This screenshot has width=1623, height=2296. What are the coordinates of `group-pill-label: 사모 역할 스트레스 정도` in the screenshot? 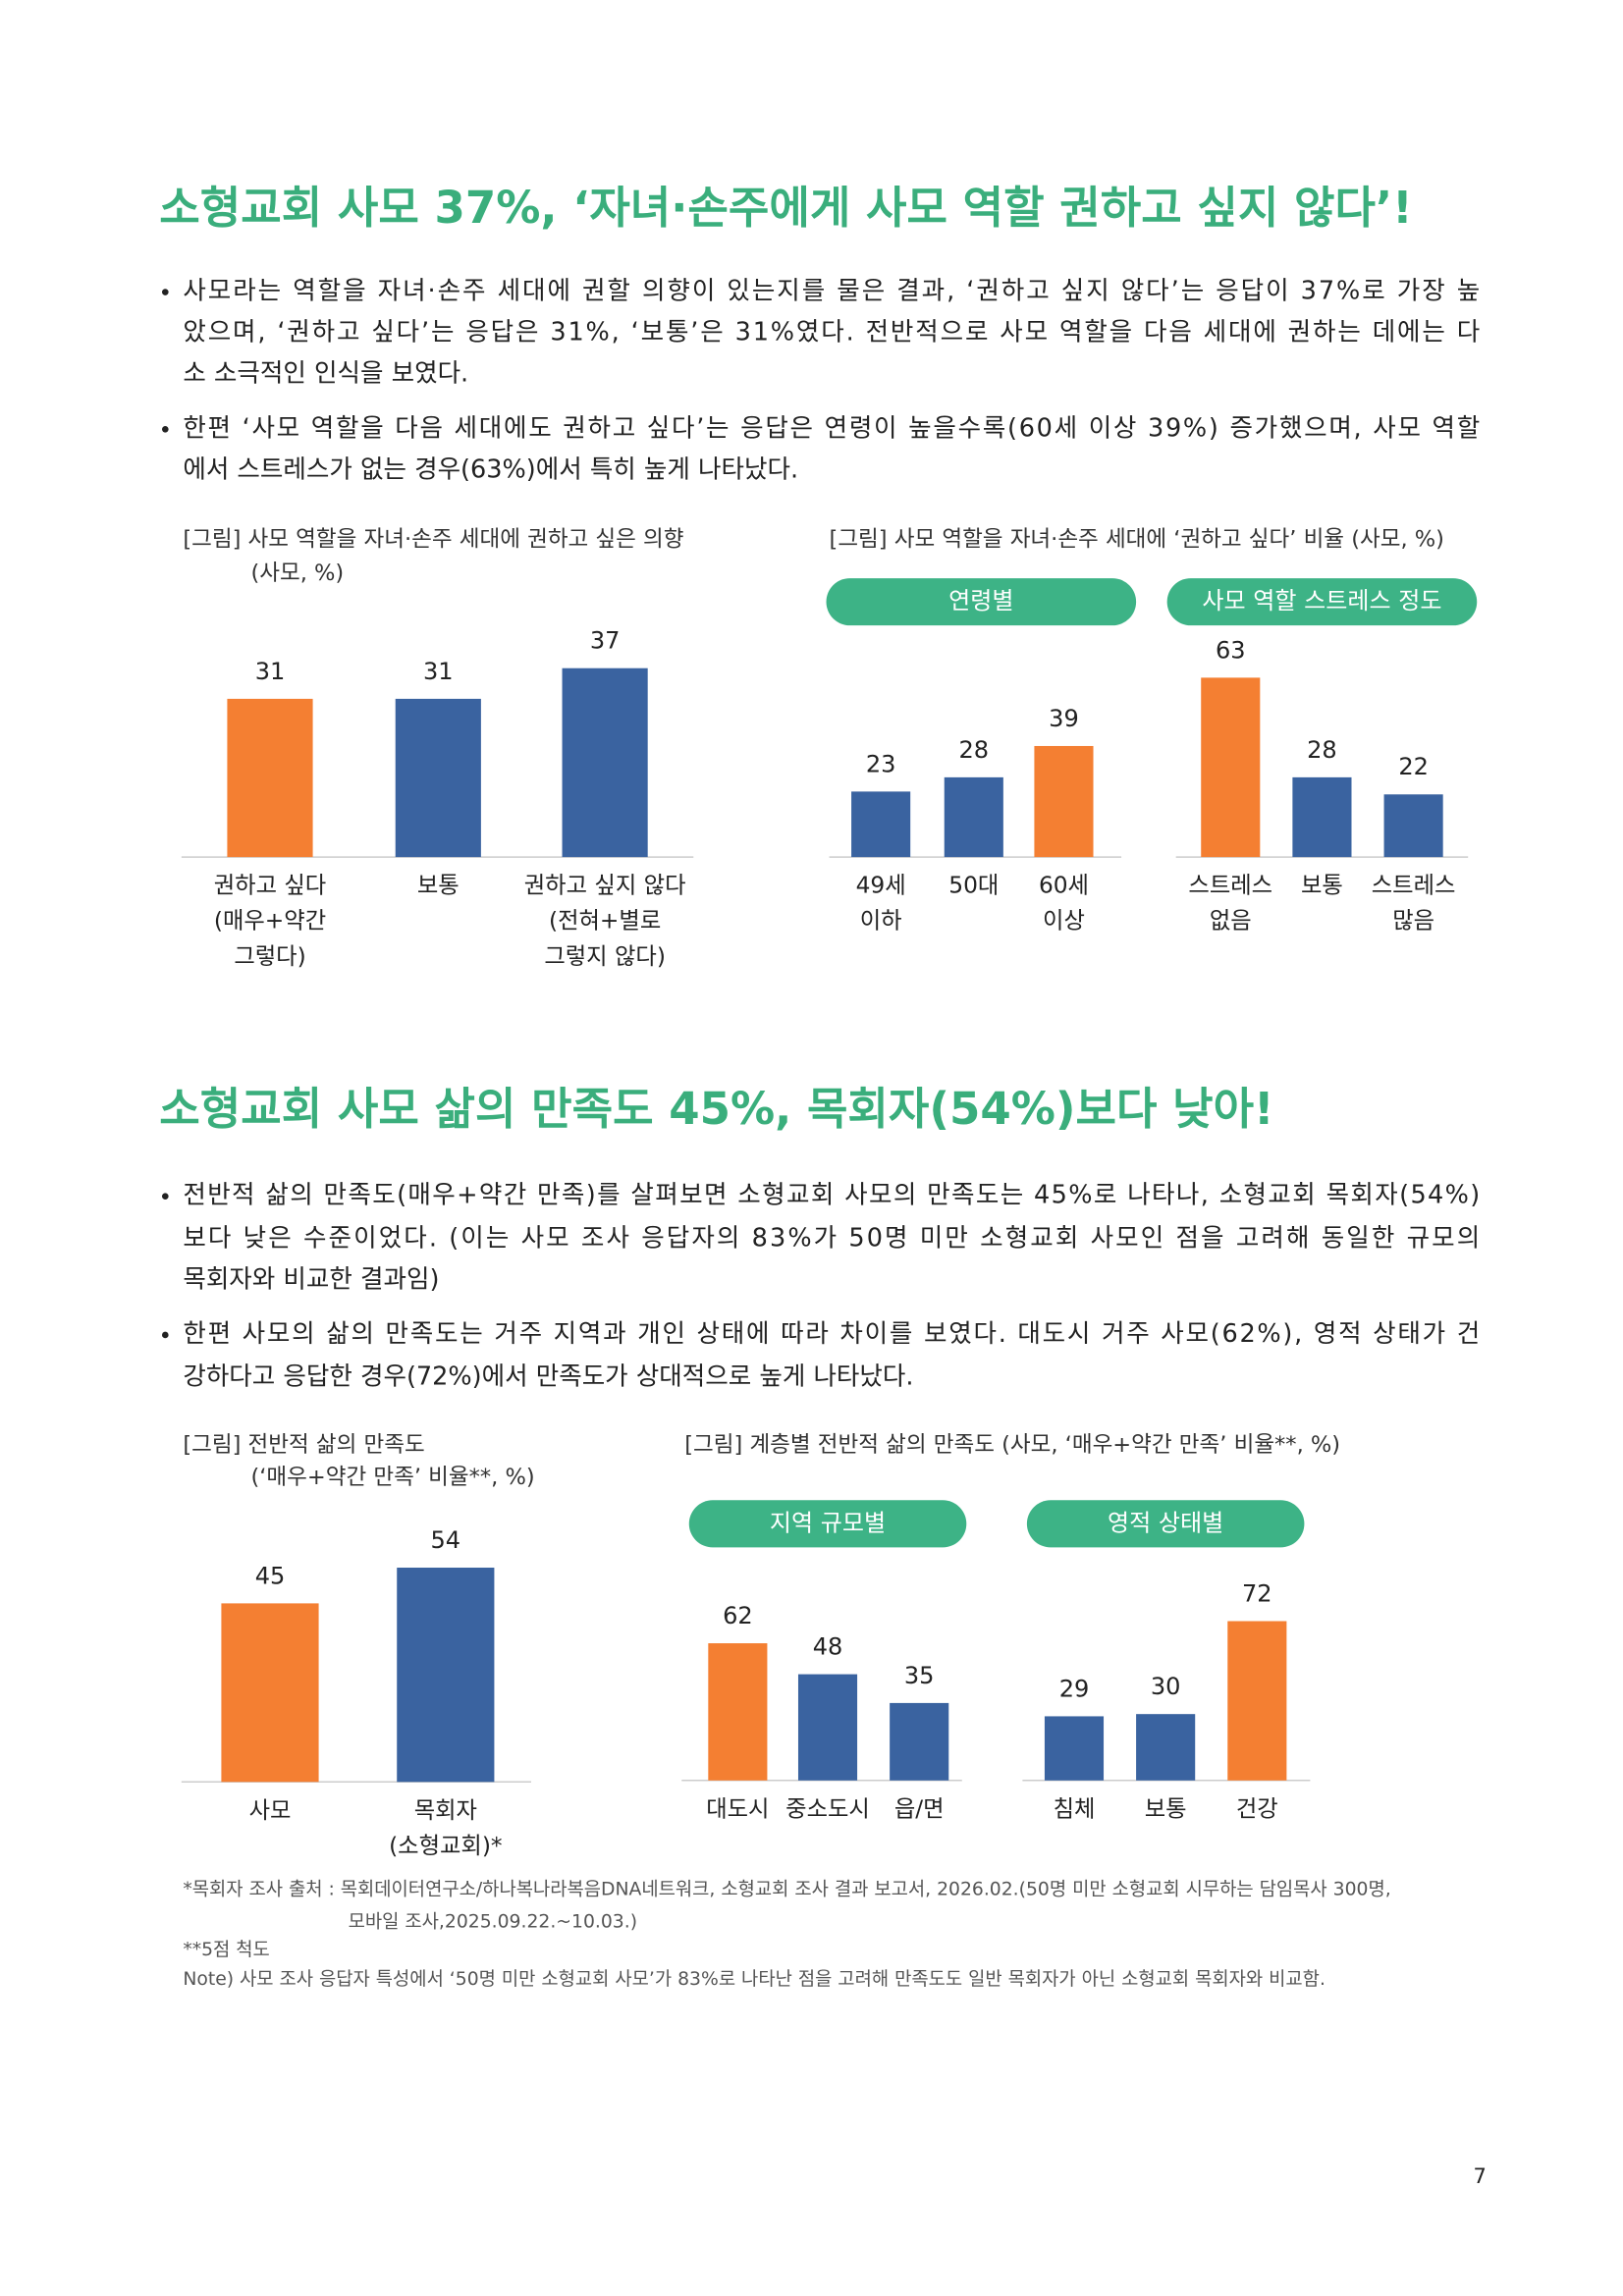 It's located at (1322, 601).